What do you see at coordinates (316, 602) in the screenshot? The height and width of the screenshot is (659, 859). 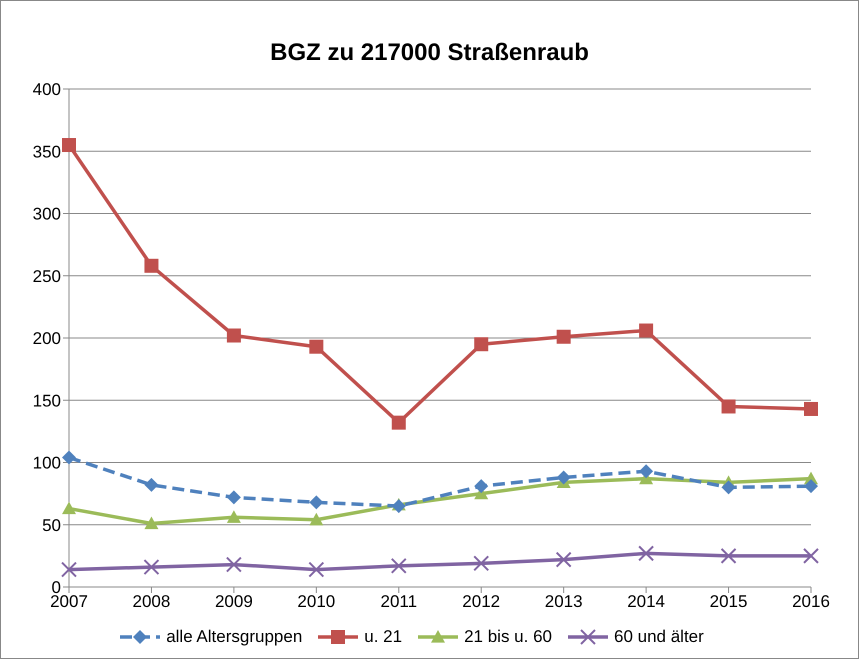 I see `x-tick-label: 2010` at bounding box center [316, 602].